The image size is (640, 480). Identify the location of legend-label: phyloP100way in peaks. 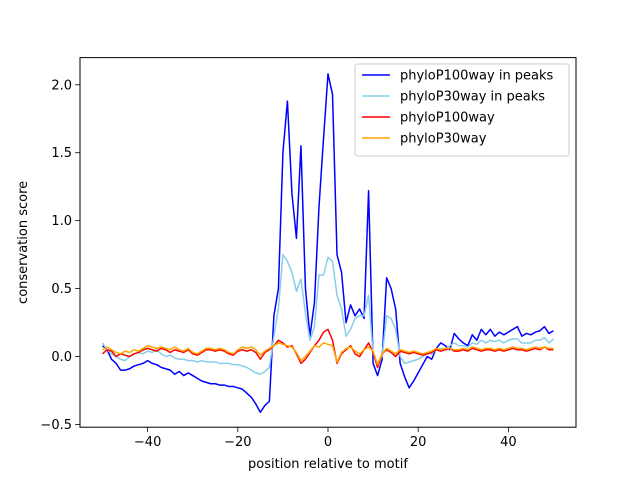
(477, 76).